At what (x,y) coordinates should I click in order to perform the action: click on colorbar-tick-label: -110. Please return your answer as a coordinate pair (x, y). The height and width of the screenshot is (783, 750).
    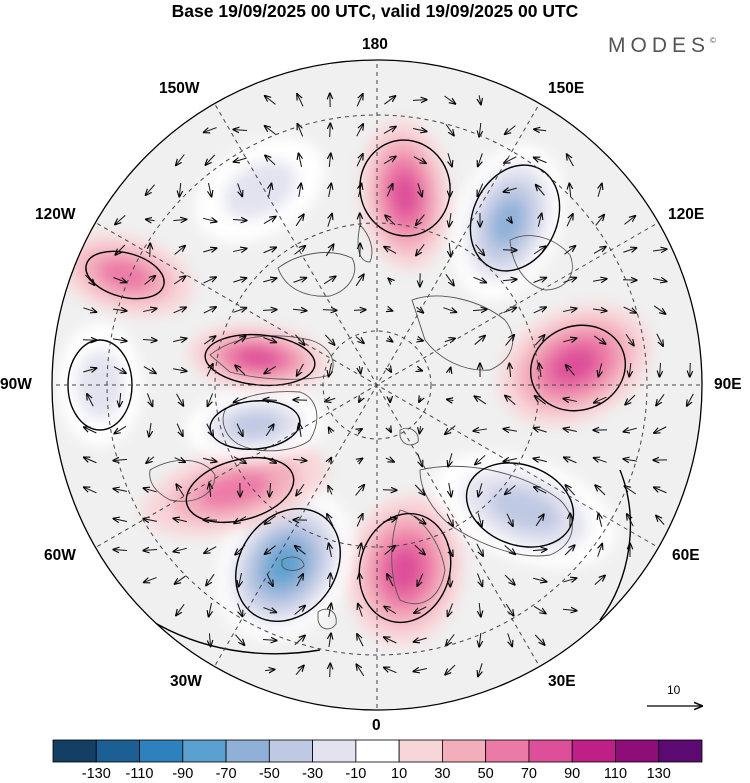
    Looking at the image, I should click on (139, 774).